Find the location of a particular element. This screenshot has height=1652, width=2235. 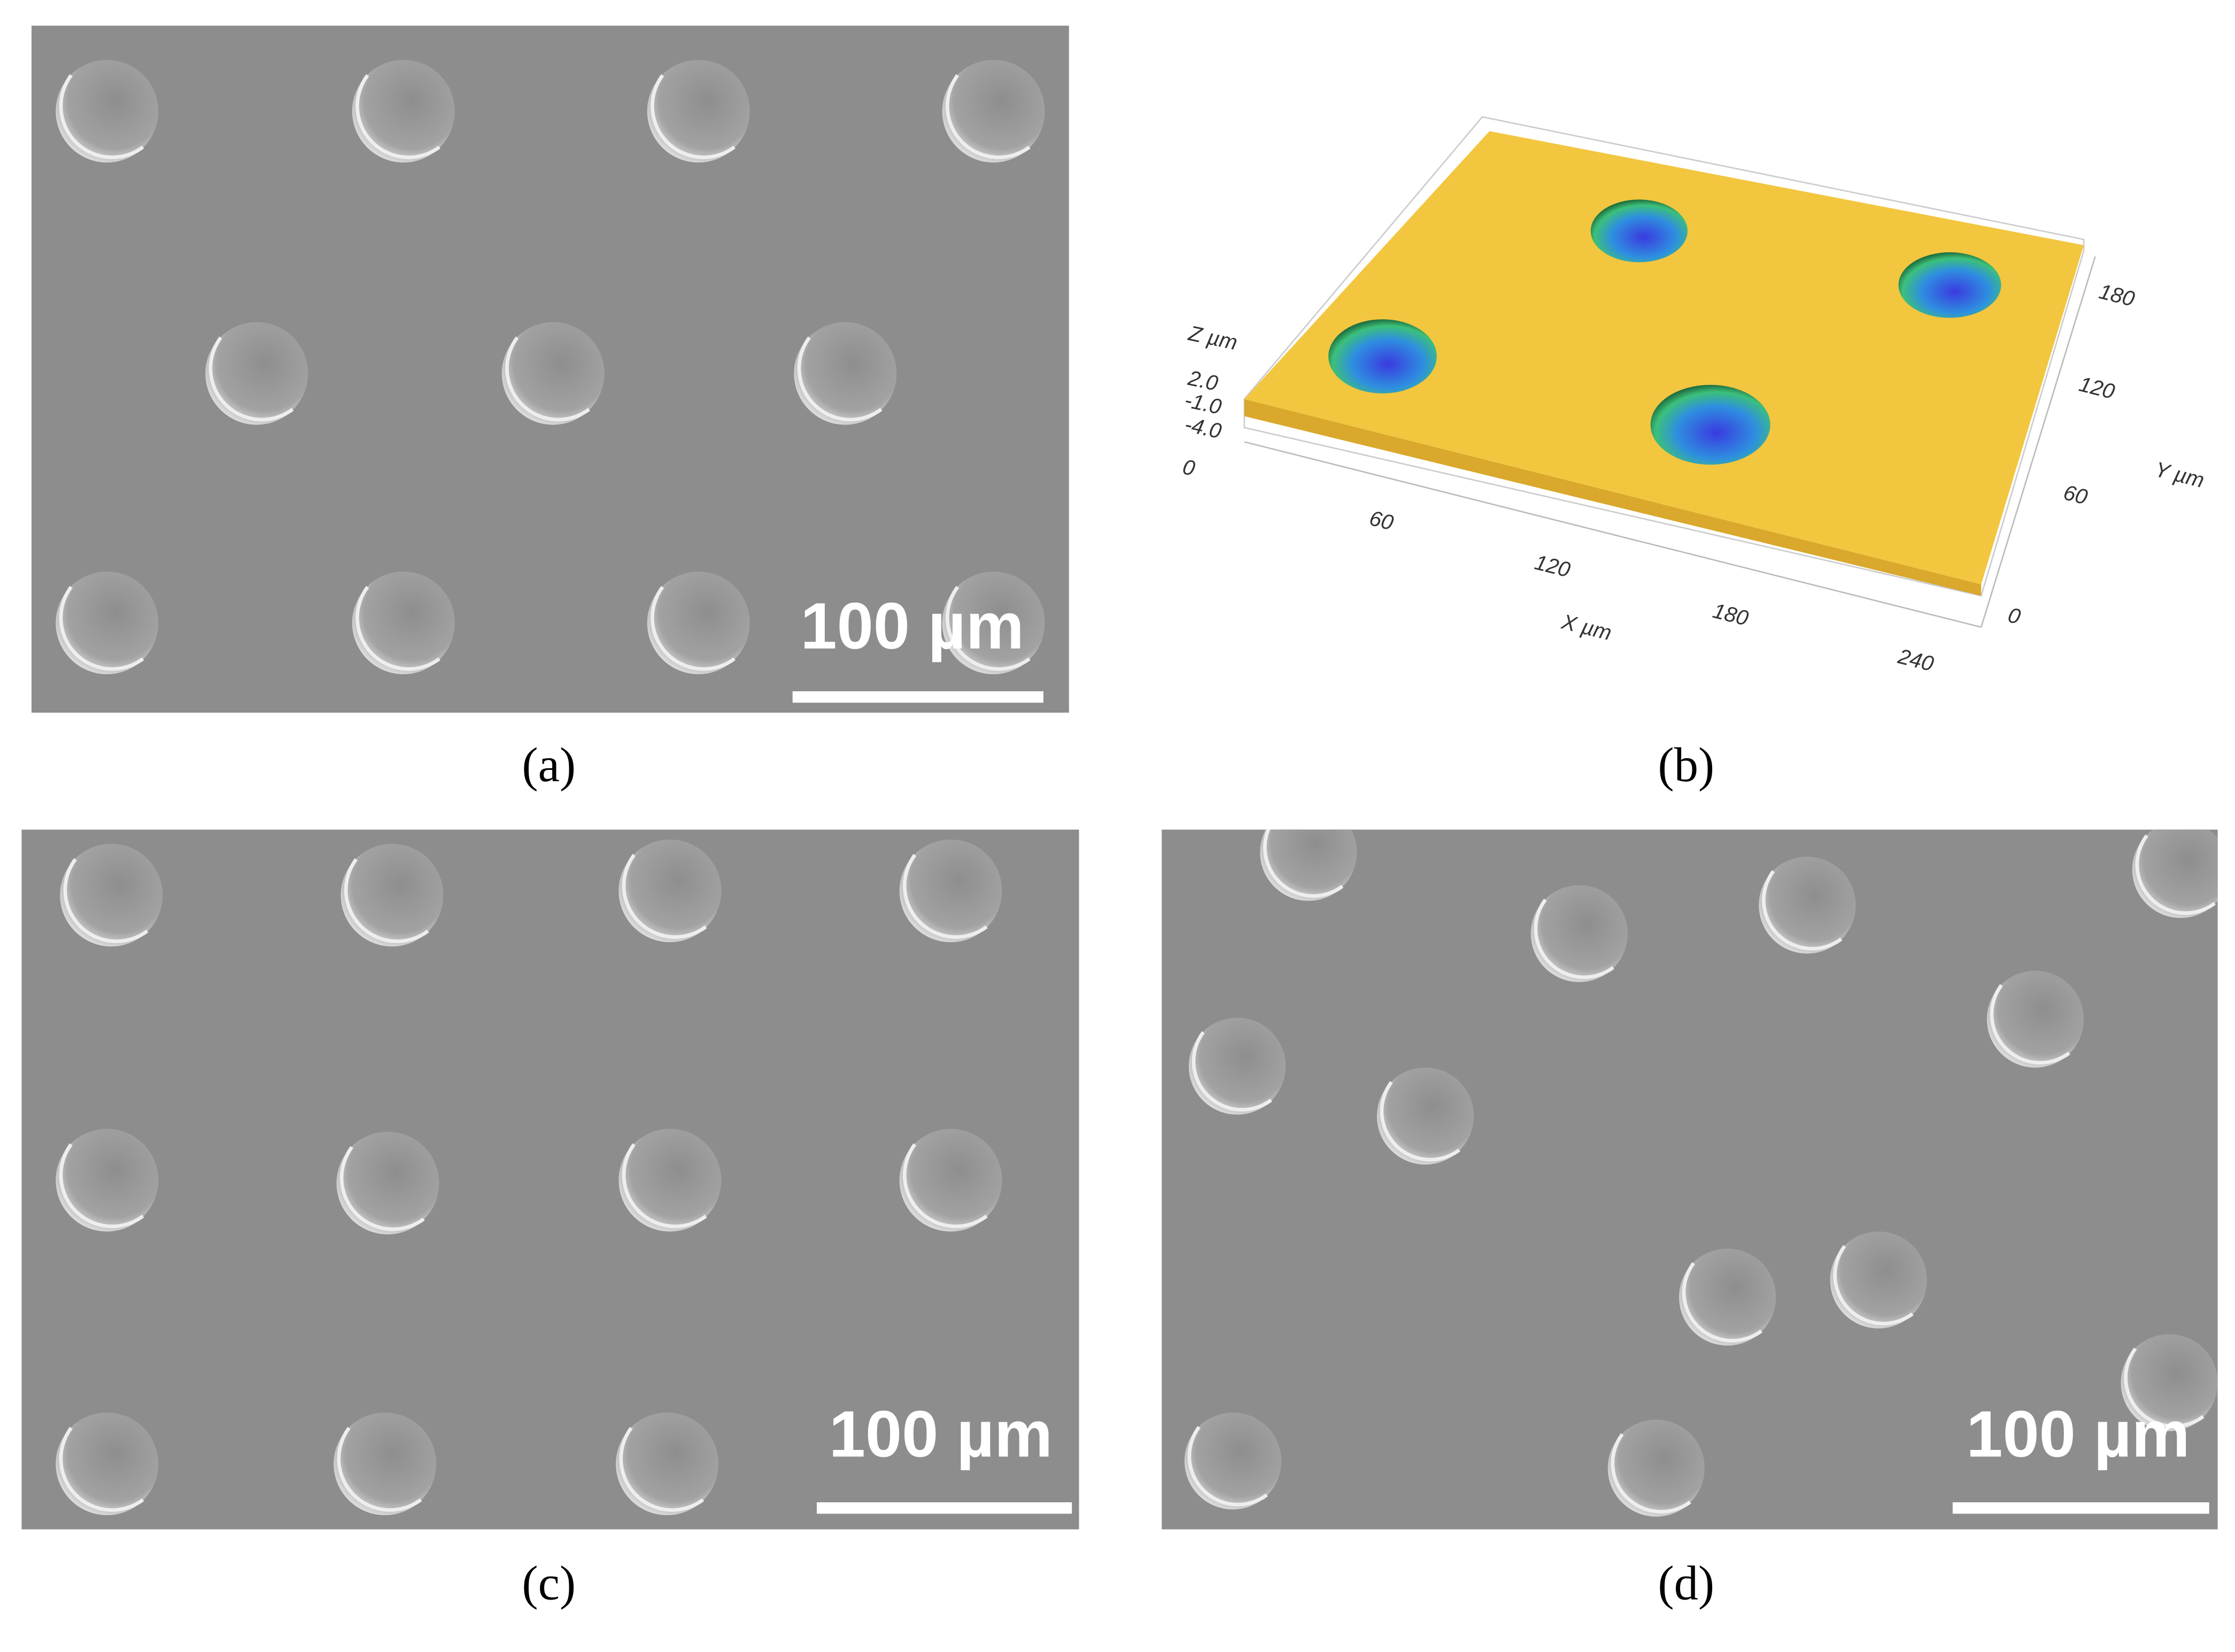

surface-top is located at coordinates (1664, 358).